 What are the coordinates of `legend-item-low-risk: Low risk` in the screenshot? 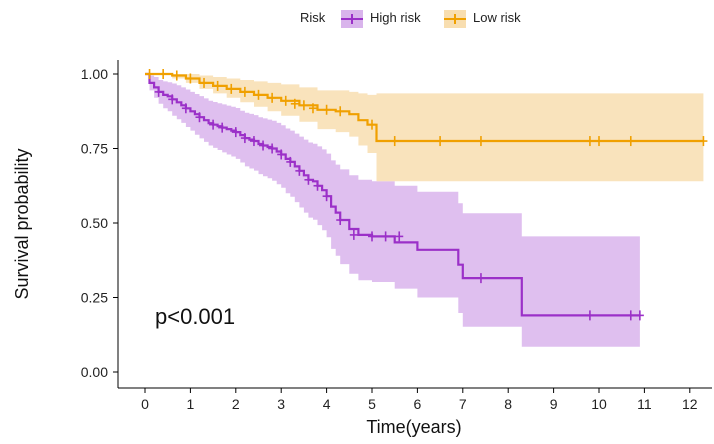 It's located at (482, 19).